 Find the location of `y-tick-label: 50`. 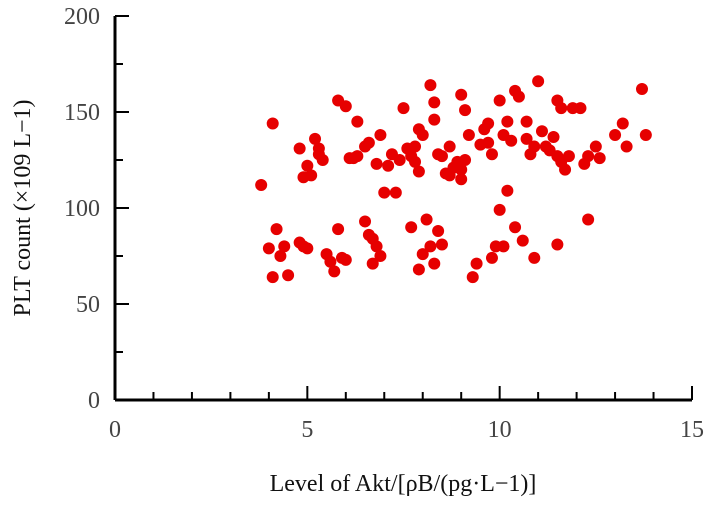

y-tick-label: 50 is located at coordinates (88, 305).